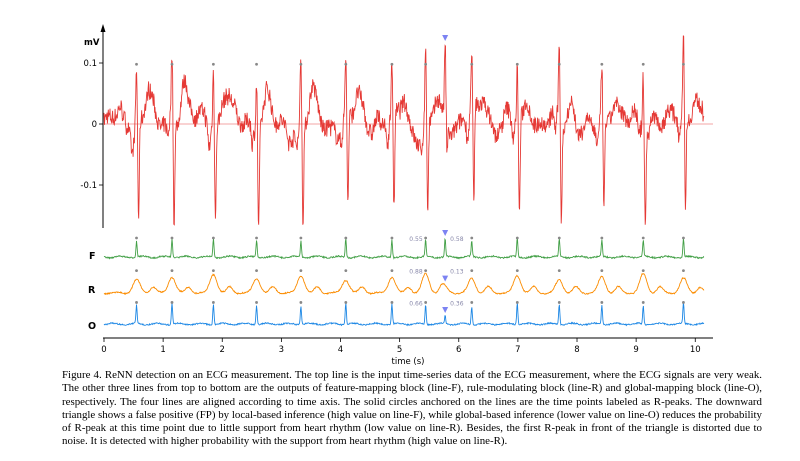 Image resolution: width=800 pixels, height=461 pixels. I want to click on ecg-false-positive-triangle, so click(445, 38).